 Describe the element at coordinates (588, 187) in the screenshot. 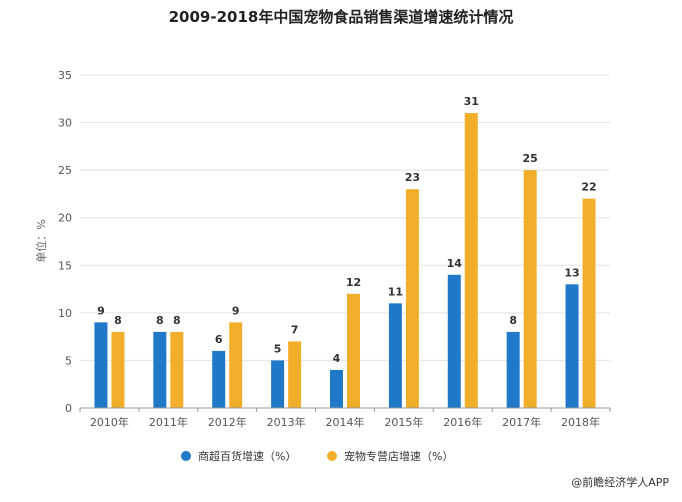

I see `data-label: 22` at that location.